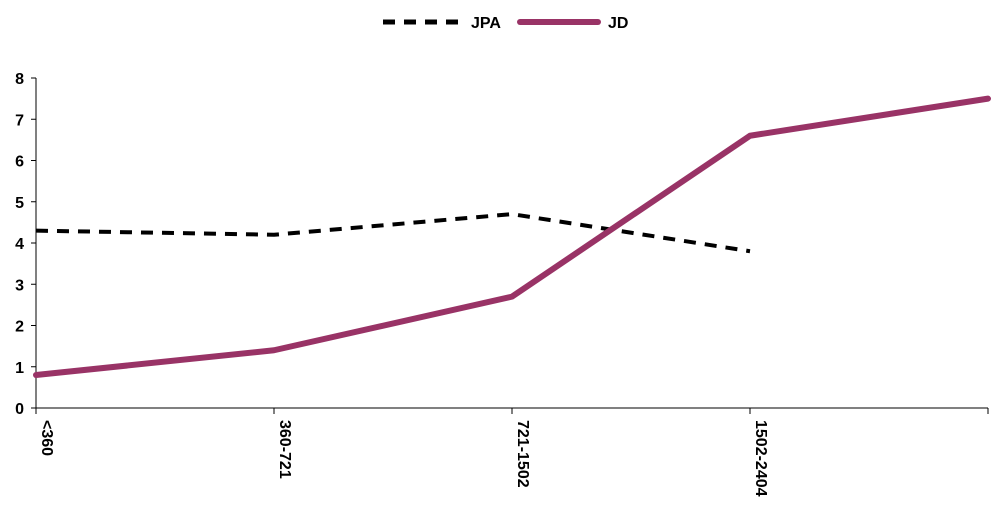 This screenshot has width=994, height=522. What do you see at coordinates (284, 449) in the screenshot?
I see `x-tick-label: 360-721` at bounding box center [284, 449].